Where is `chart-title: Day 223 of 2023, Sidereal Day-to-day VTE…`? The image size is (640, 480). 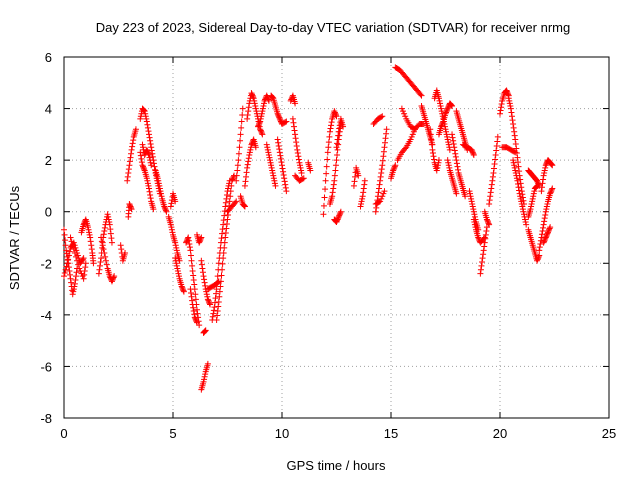
chart-title: Day 223 of 2023, Sidereal Day-to-day VTE… is located at coordinates (333, 27).